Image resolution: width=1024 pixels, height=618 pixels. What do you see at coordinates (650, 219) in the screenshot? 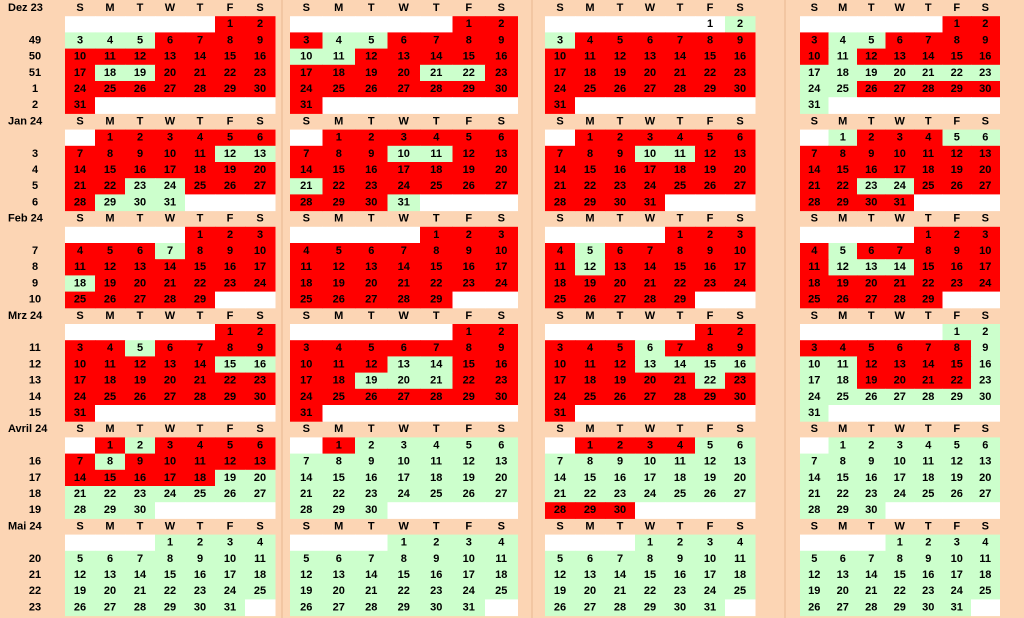
I see `weekday-header: W` at bounding box center [650, 219].